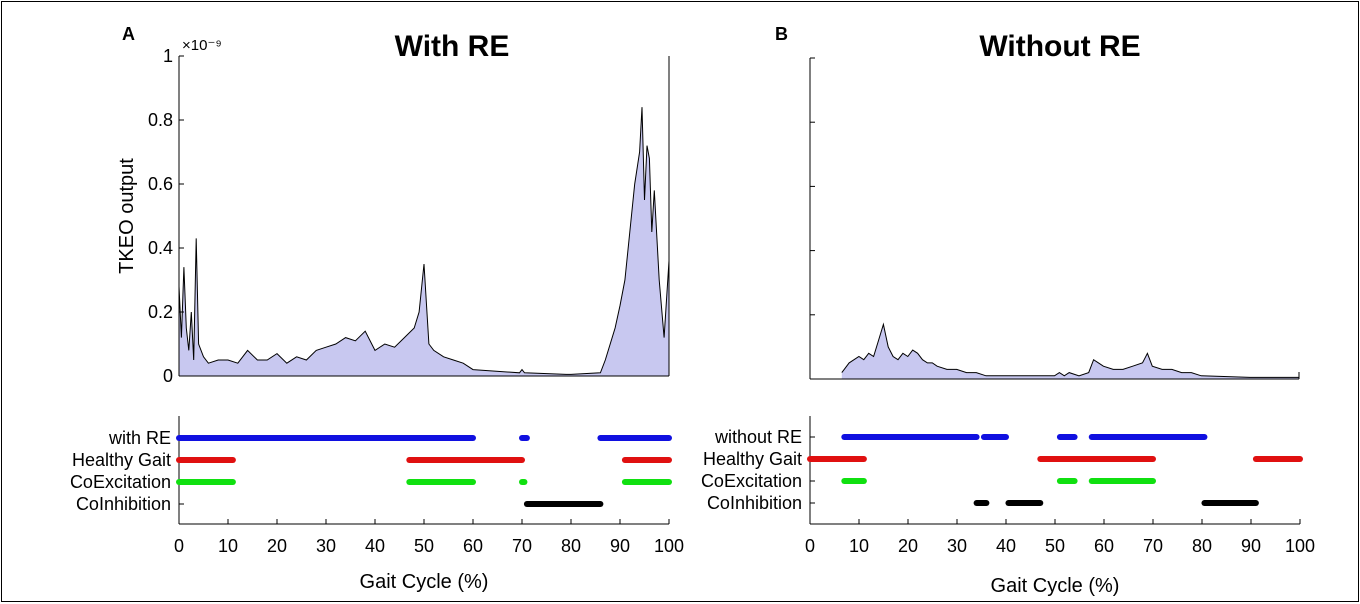  I want to click on panel-a-y-tick-label: 1, so click(168, 56).